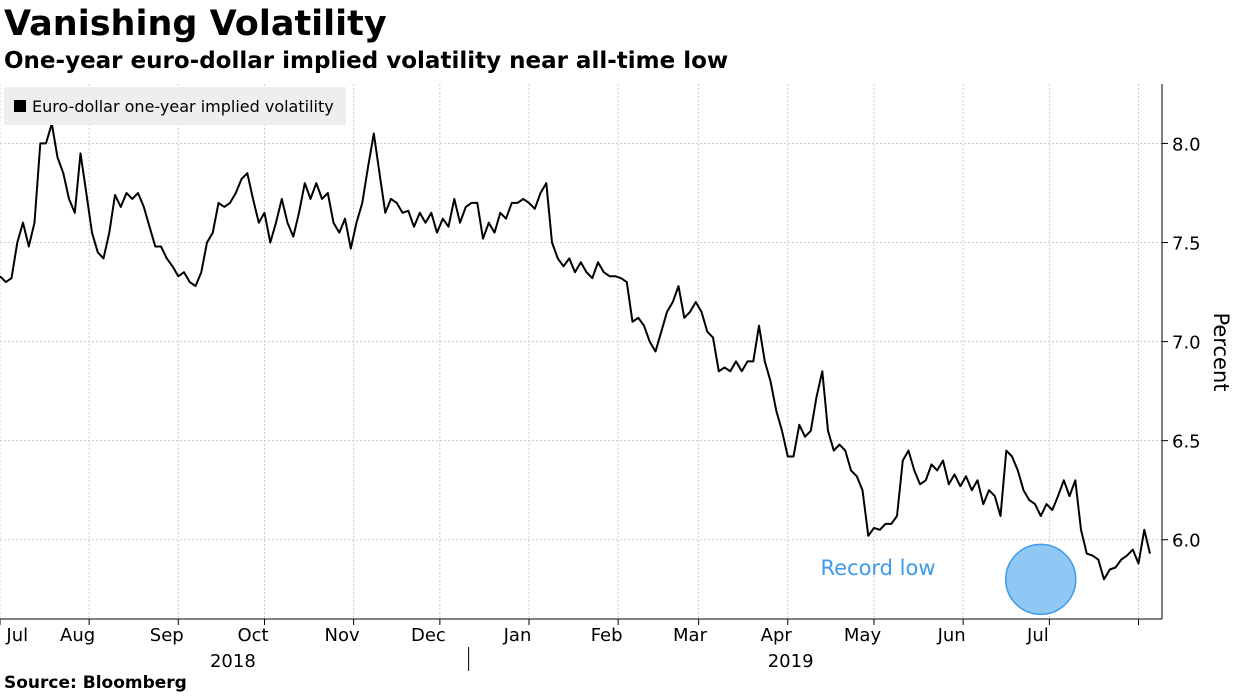  I want to click on legend-swatch, so click(20, 106).